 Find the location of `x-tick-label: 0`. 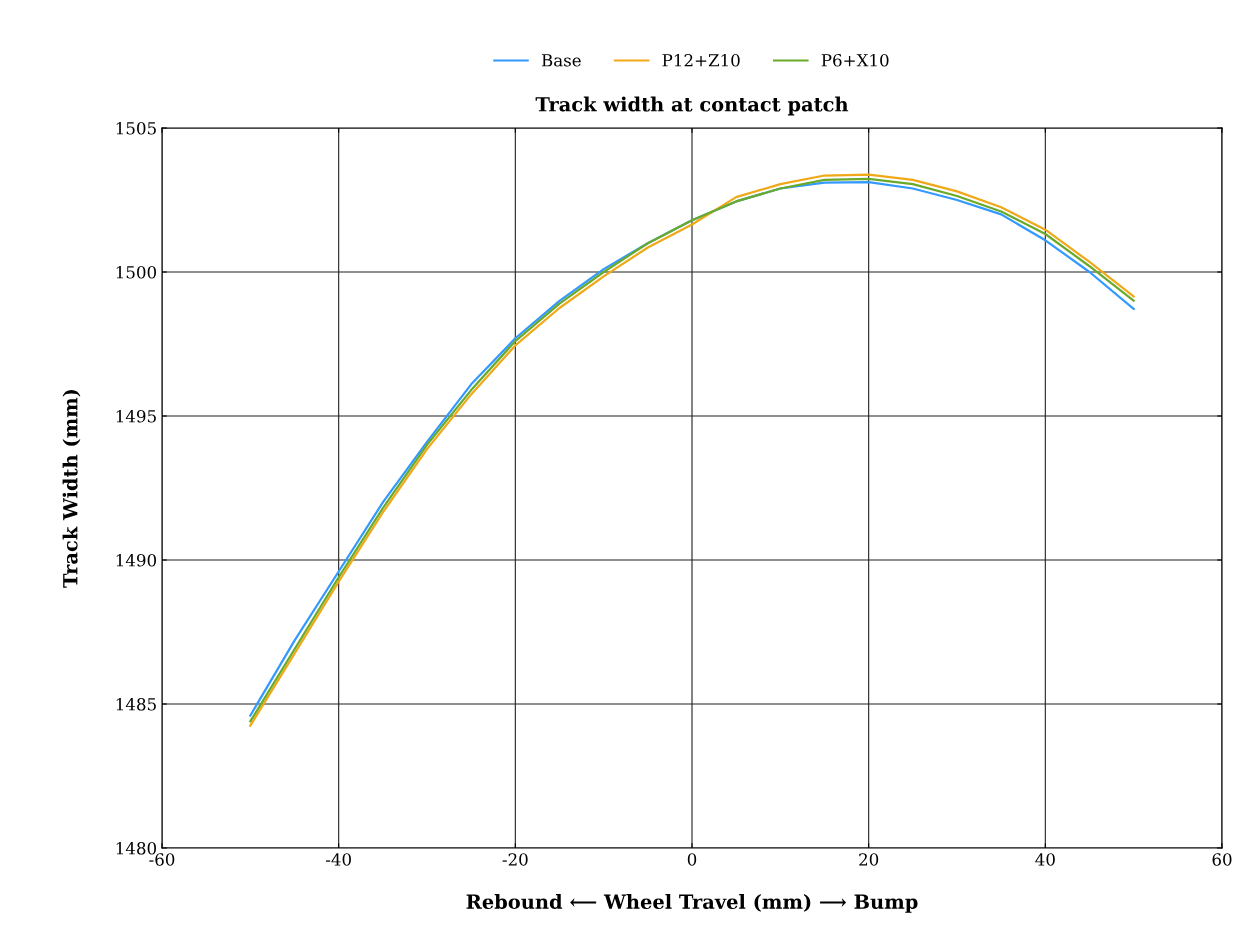

x-tick-label: 0 is located at coordinates (692, 859).